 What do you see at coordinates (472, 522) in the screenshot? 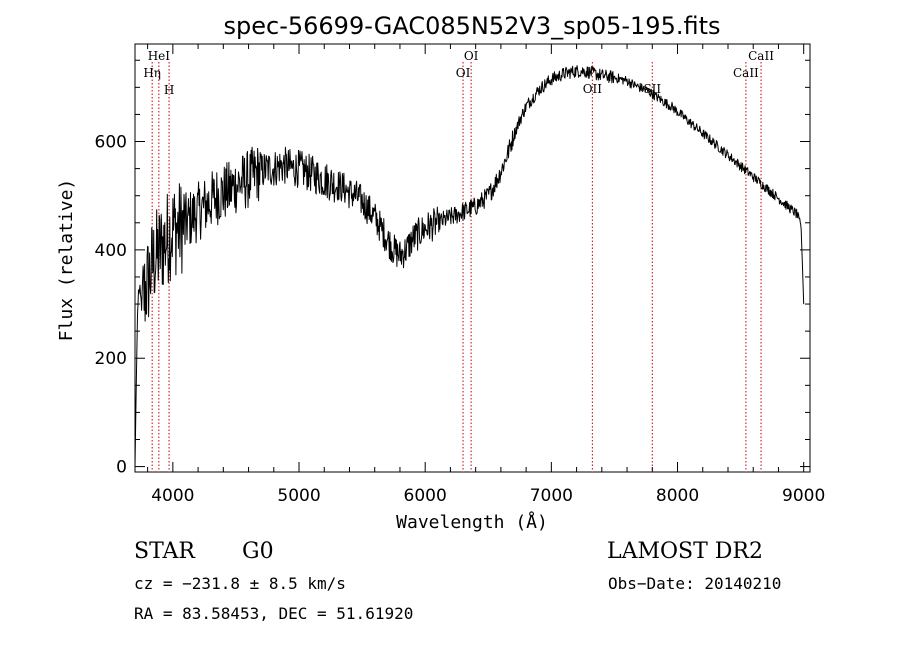
I see `x-axis-label: Wavelength (Å)` at bounding box center [472, 522].